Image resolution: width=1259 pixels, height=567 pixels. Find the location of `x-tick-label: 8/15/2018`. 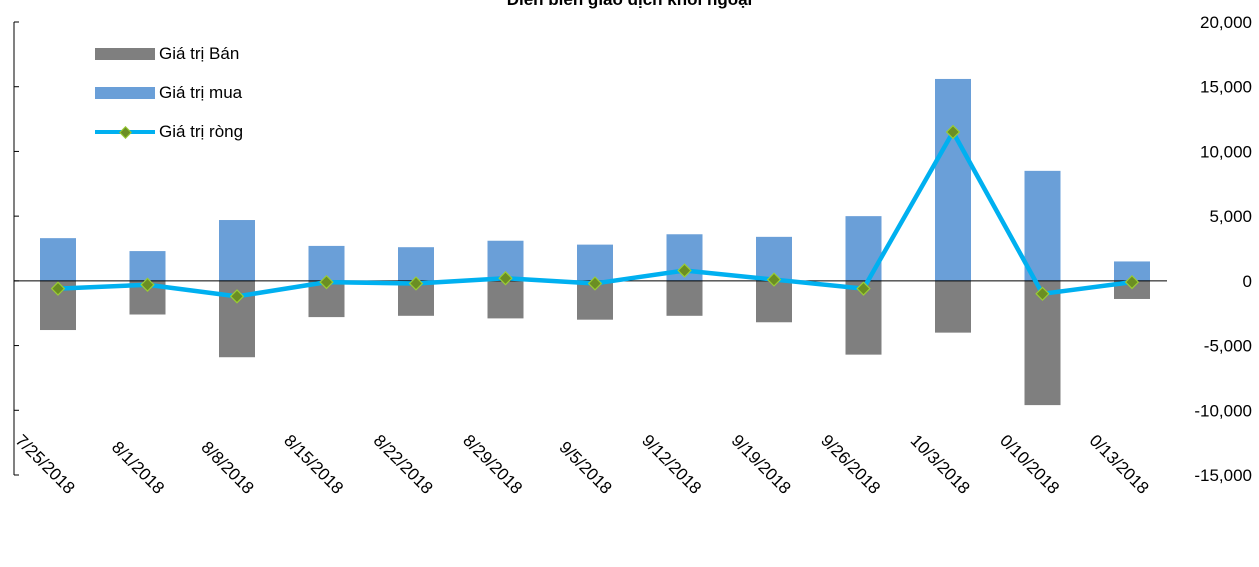

x-tick-label: 8/15/2018 is located at coordinates (313, 464).